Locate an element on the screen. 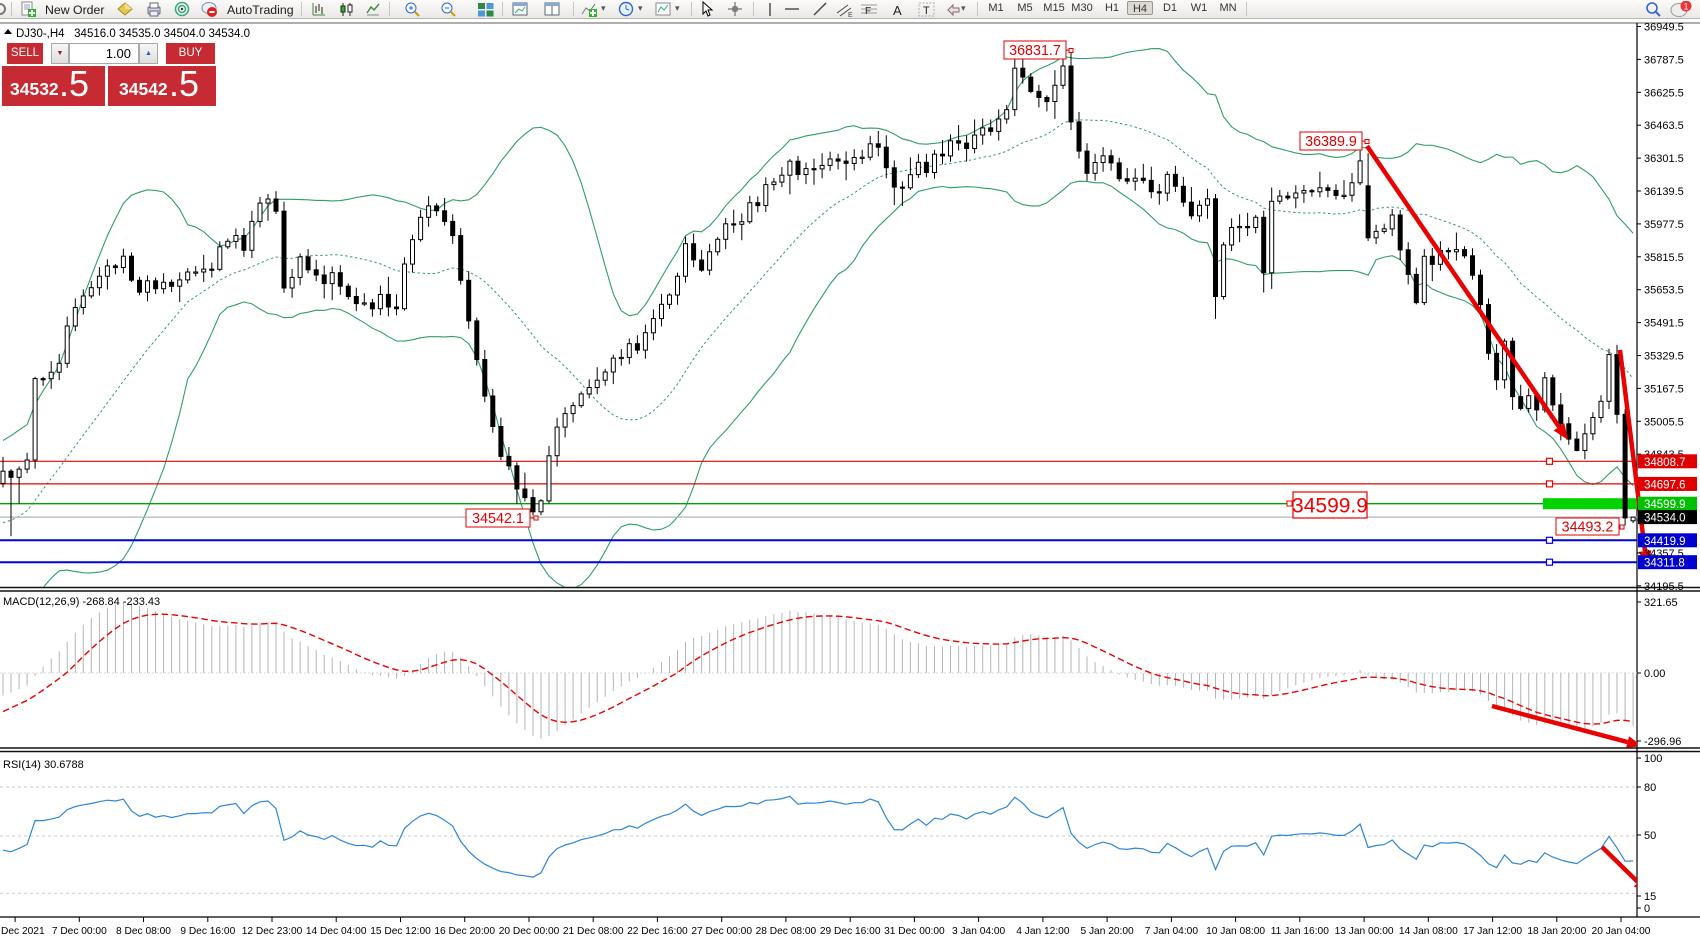  svg-text: 13 Jan 00:00 is located at coordinates (1364, 931).